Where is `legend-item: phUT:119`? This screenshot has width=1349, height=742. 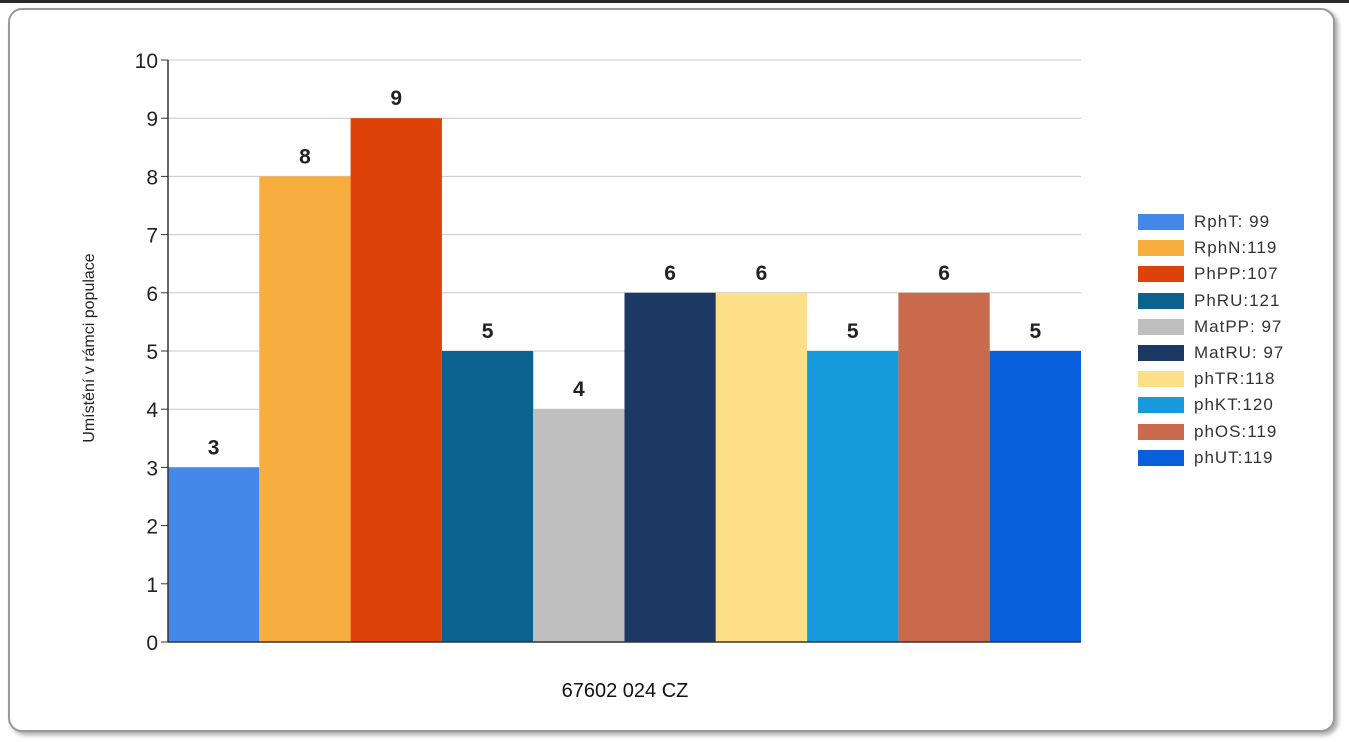 legend-item: phUT:119 is located at coordinates (1211, 458).